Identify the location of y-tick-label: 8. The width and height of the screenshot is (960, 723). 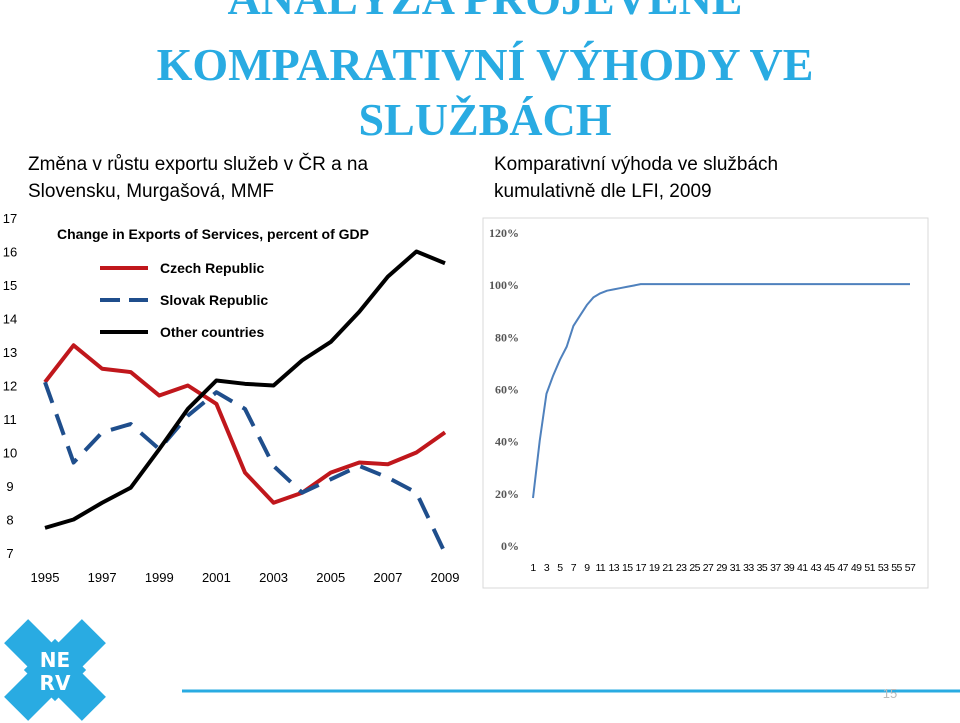
(9, 520).